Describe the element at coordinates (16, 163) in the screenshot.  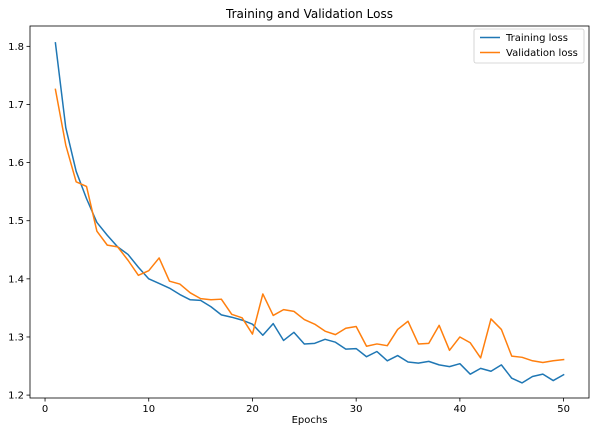
I see `y-tick-label: 1.6` at that location.